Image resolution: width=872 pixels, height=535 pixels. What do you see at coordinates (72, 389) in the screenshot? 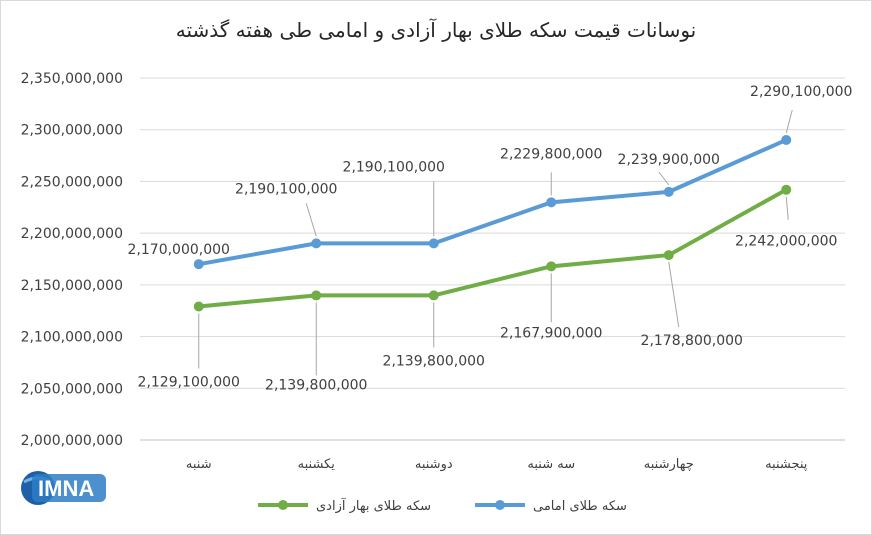
I see `y-tick-label: 2,050,000,000` at bounding box center [72, 389].